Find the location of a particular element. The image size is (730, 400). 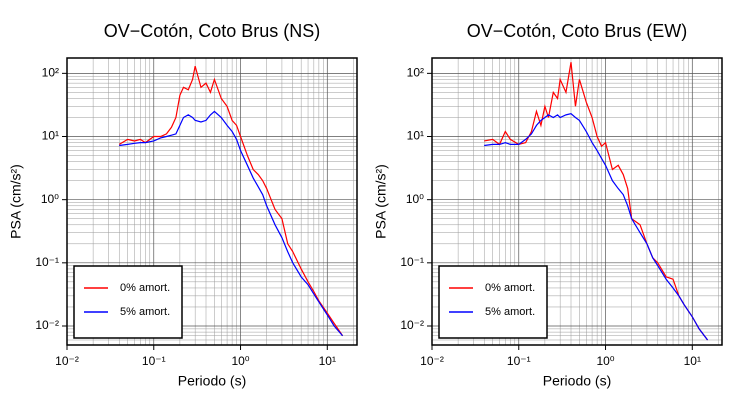

chart-title: OV−Cotón, Coto Brus (EW) is located at coordinates (577, 31).